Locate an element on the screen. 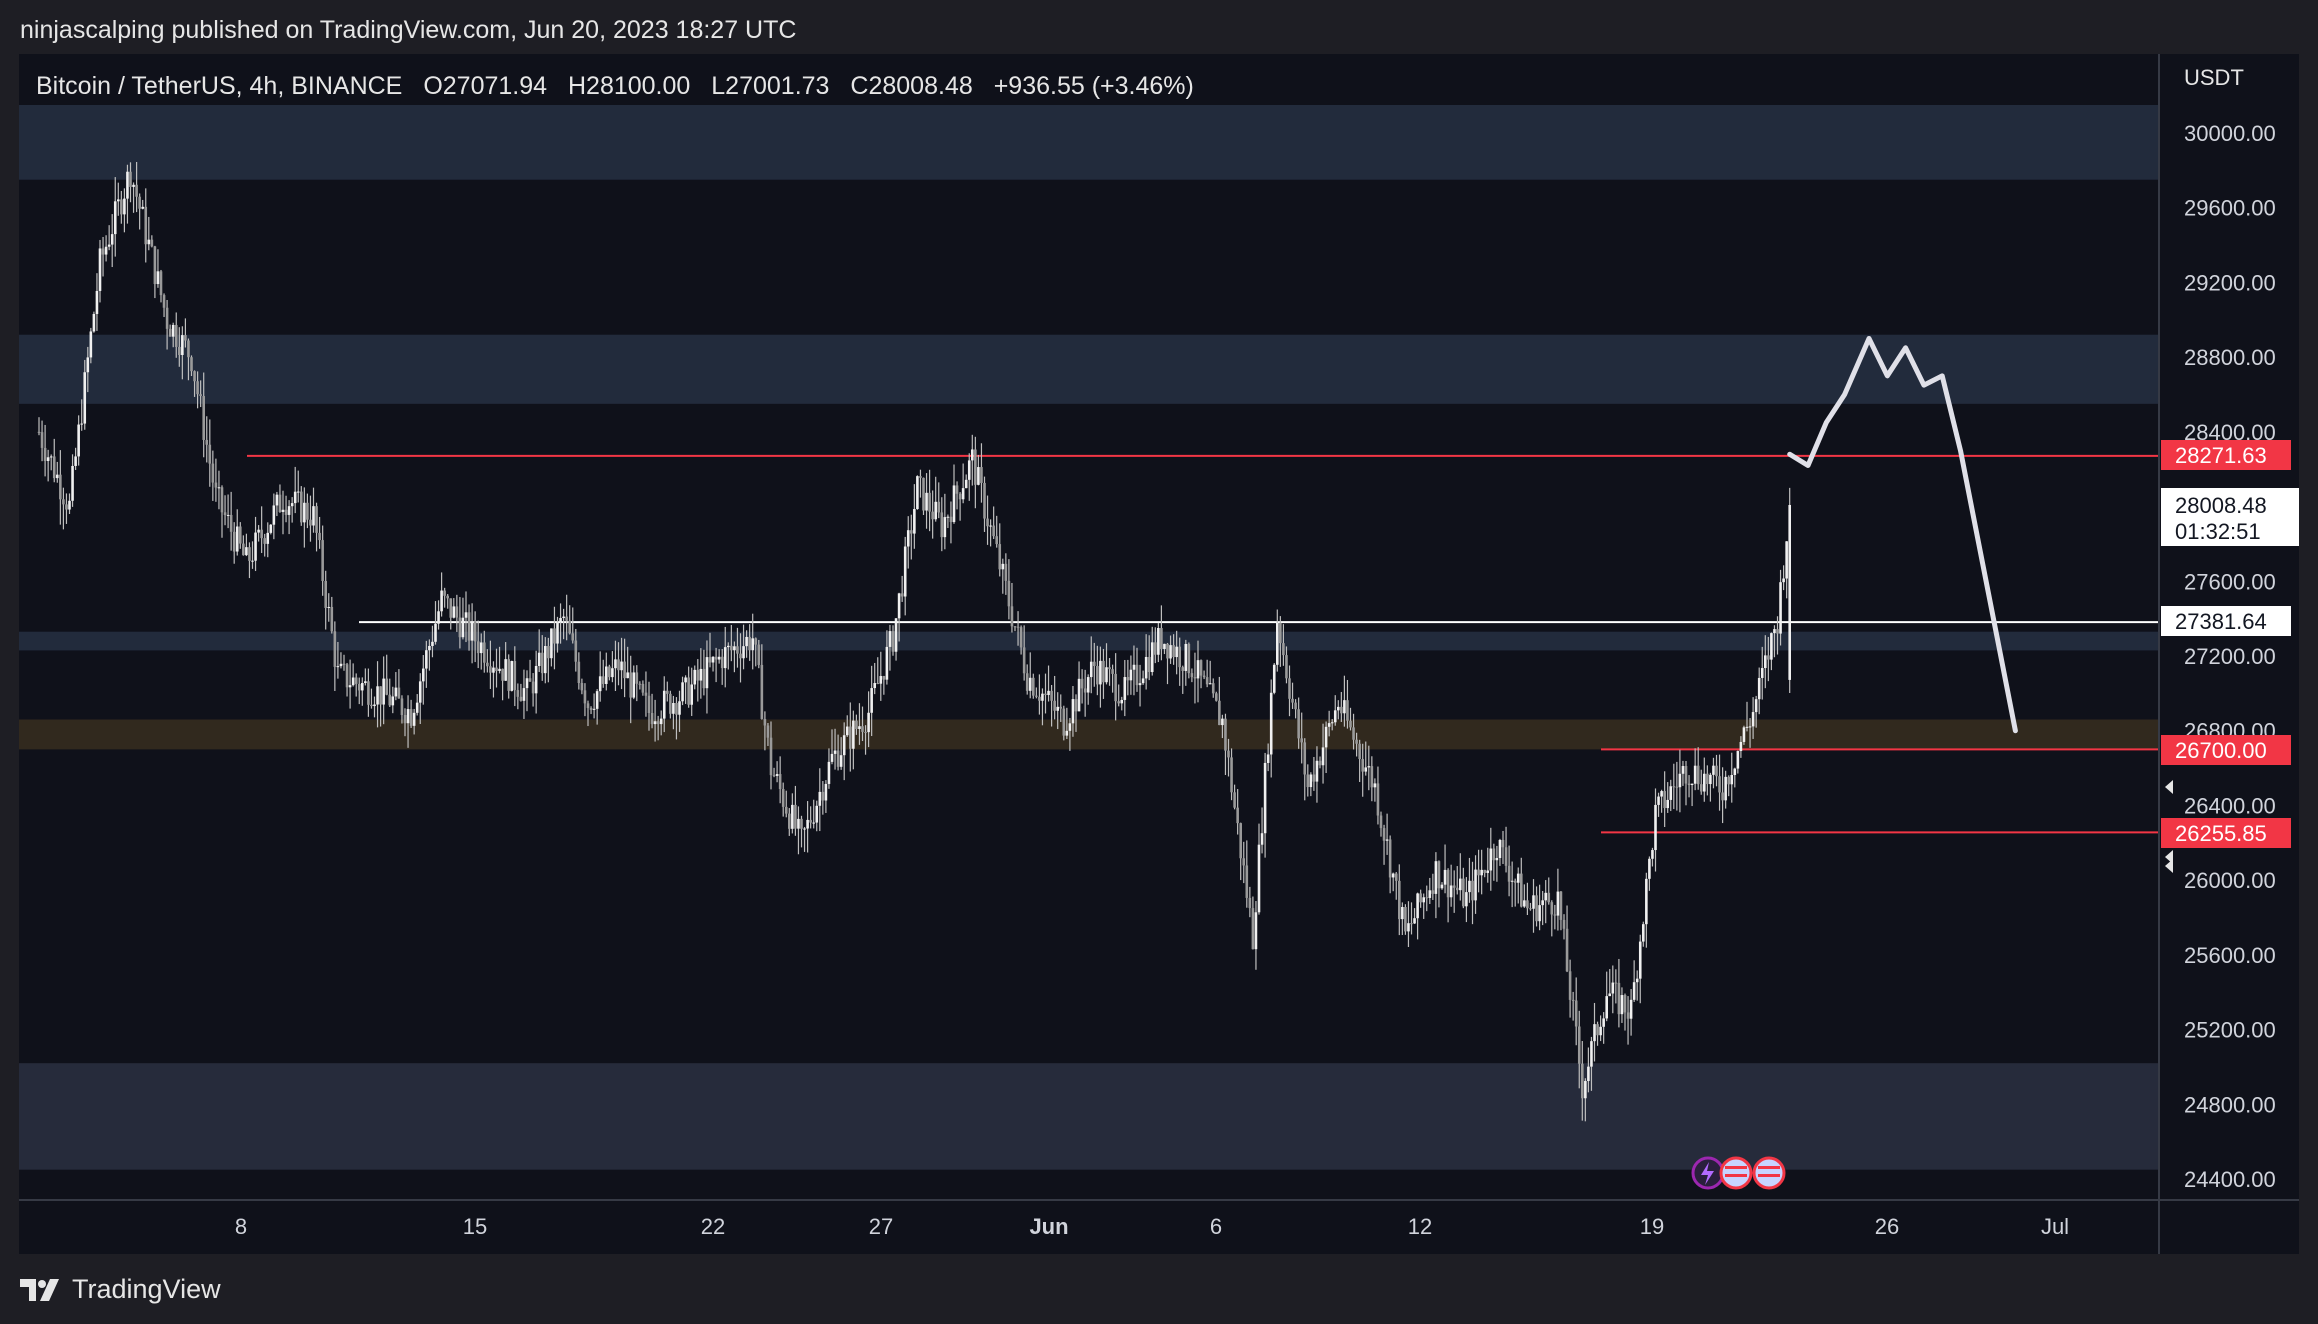  price-tick-label: 25600.00 is located at coordinates (2230, 955).